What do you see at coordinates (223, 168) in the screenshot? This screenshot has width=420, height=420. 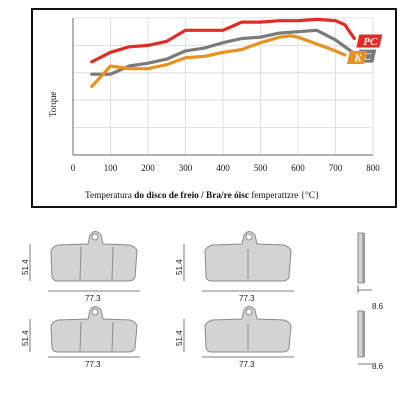 I see `x-tick-label: 400` at bounding box center [223, 168].